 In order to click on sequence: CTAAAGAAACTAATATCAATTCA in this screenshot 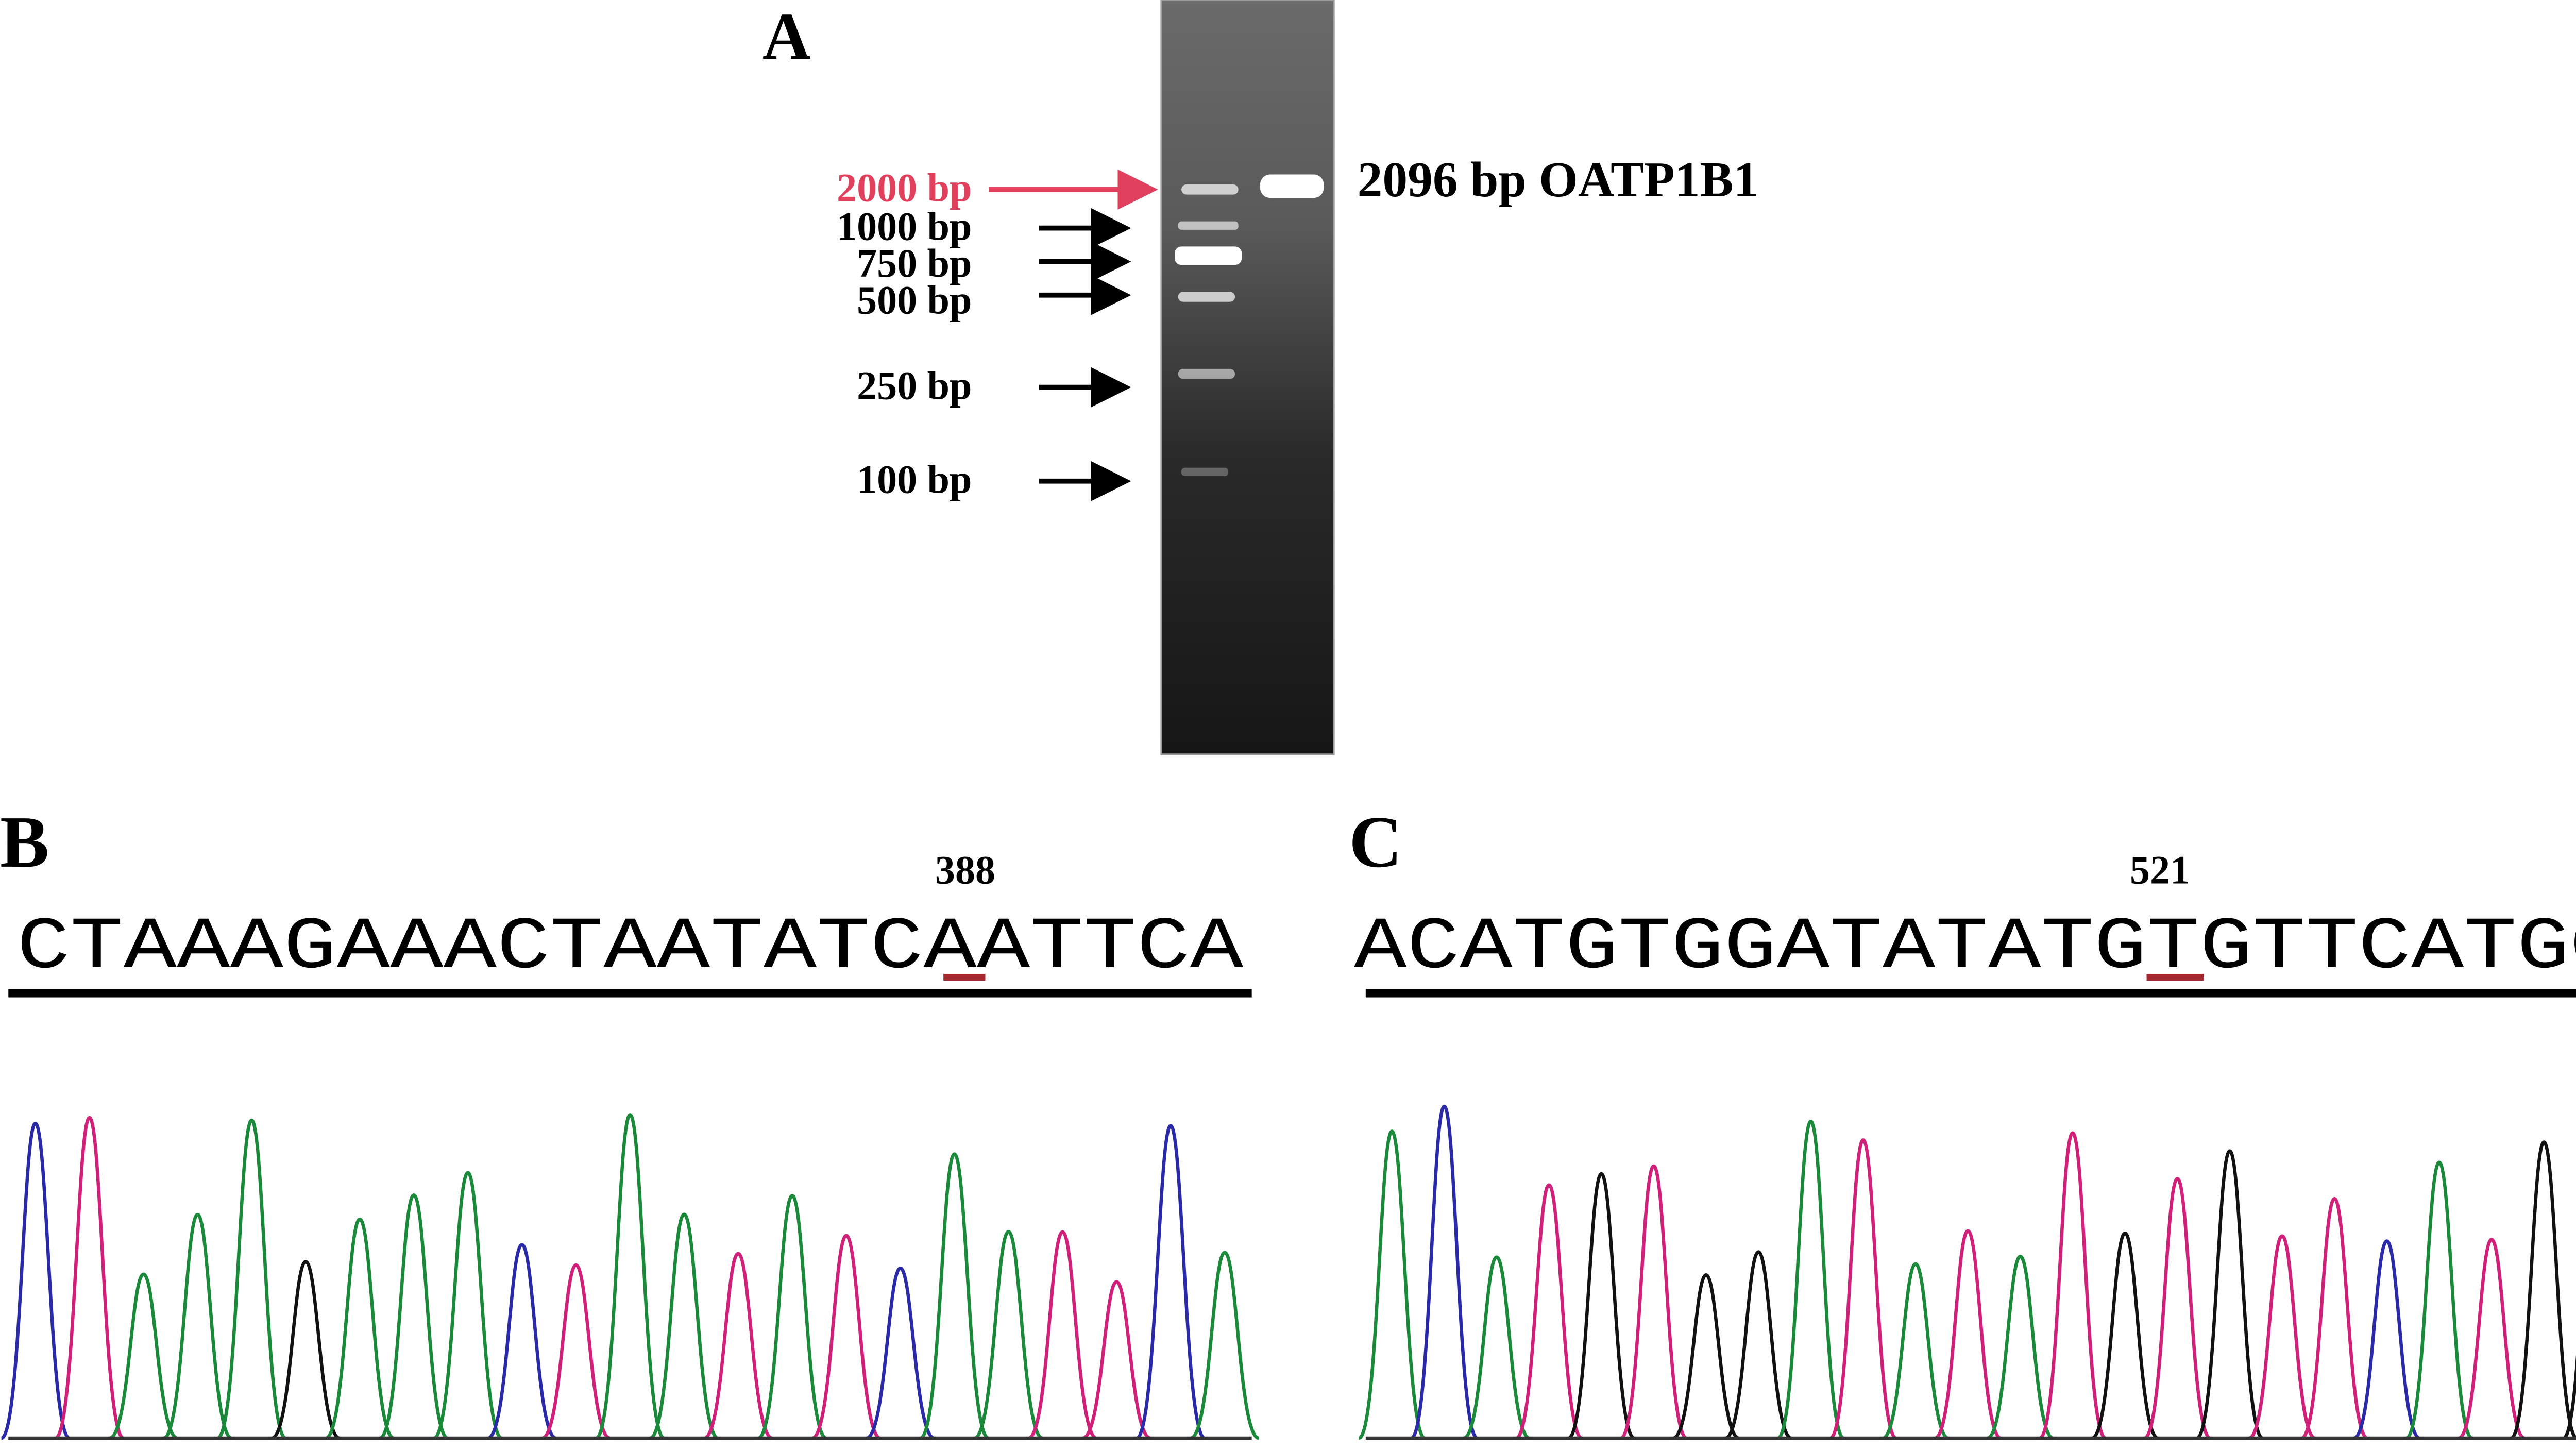, I will do `click(630, 948)`.